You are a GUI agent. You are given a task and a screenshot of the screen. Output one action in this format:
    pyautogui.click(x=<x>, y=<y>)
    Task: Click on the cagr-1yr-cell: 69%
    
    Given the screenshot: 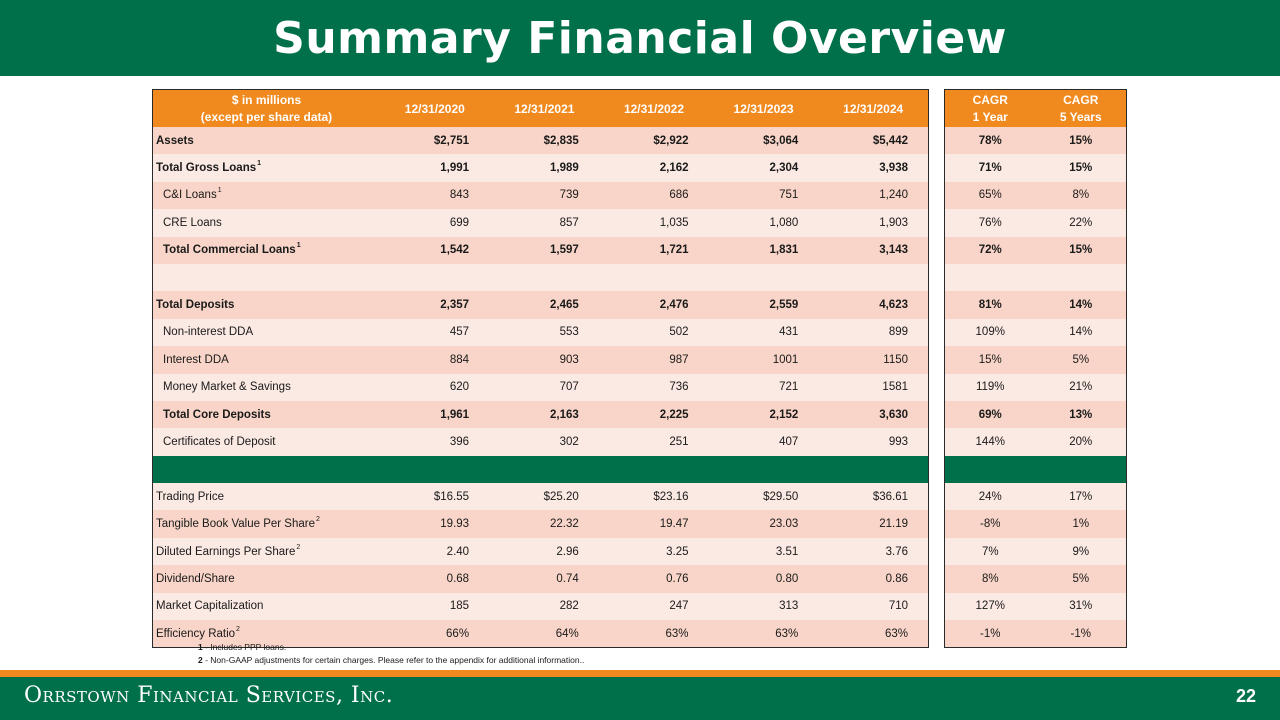 What is the action you would take?
    pyautogui.click(x=990, y=414)
    